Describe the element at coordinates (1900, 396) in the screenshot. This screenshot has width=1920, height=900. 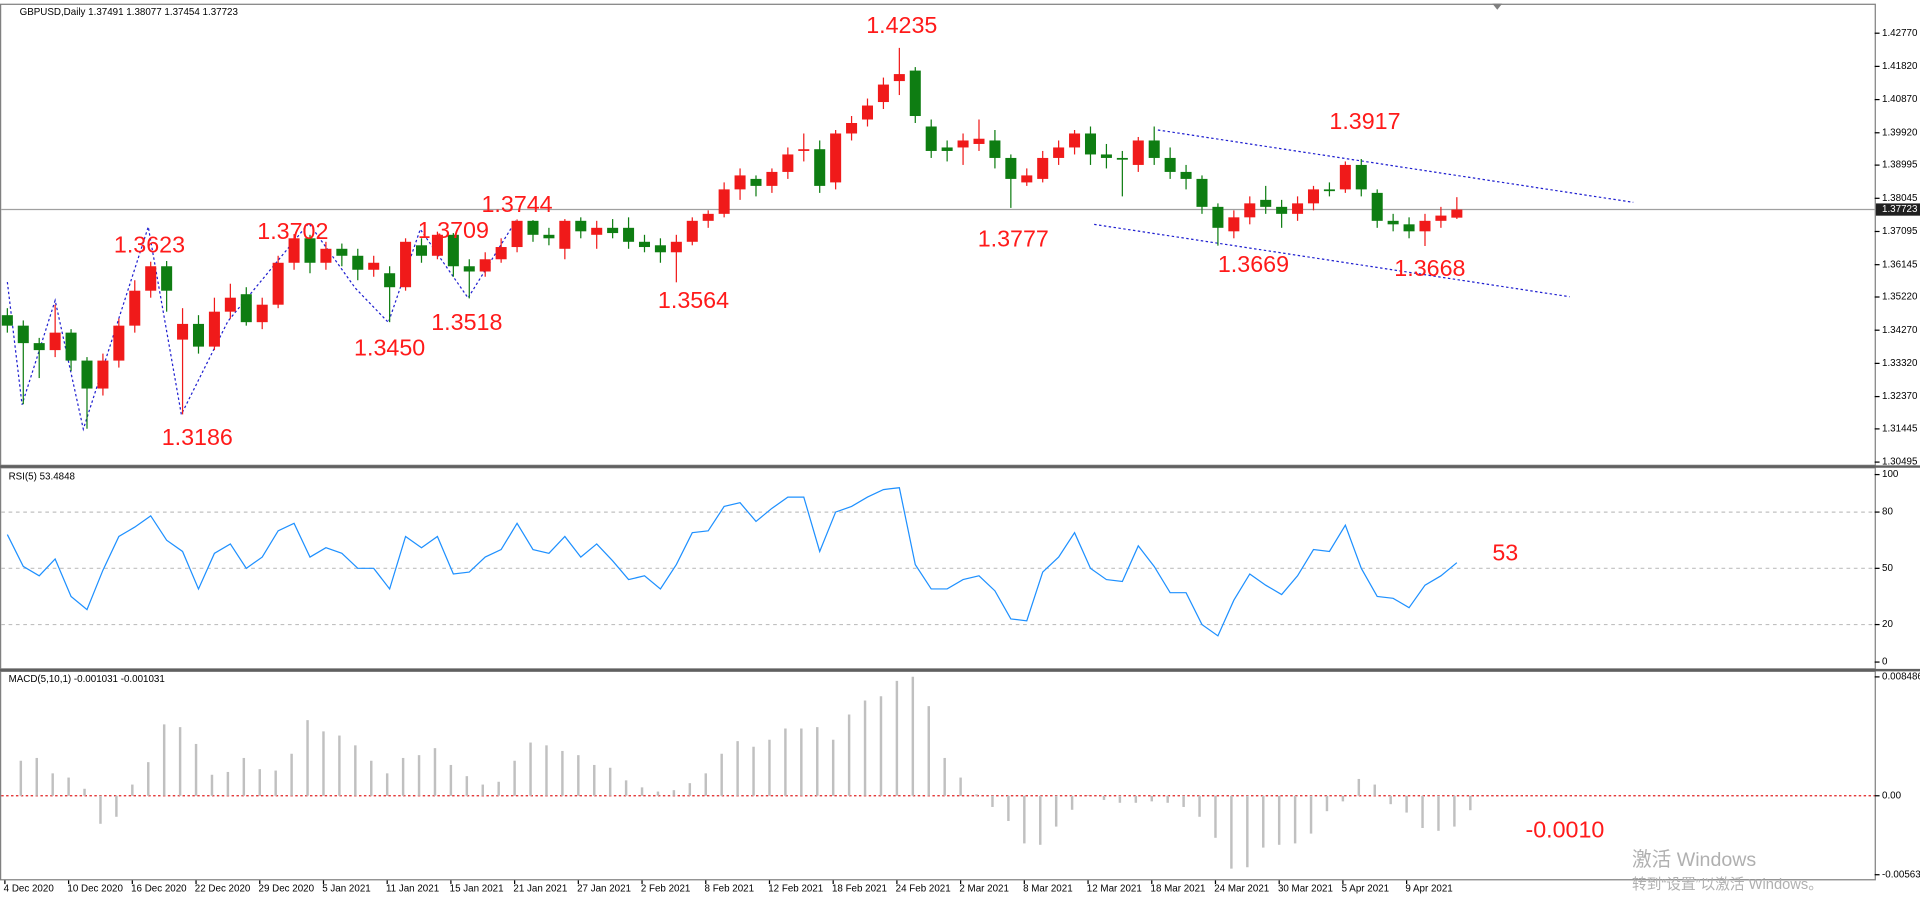
I see `y-tick-label: 1.32370` at that location.